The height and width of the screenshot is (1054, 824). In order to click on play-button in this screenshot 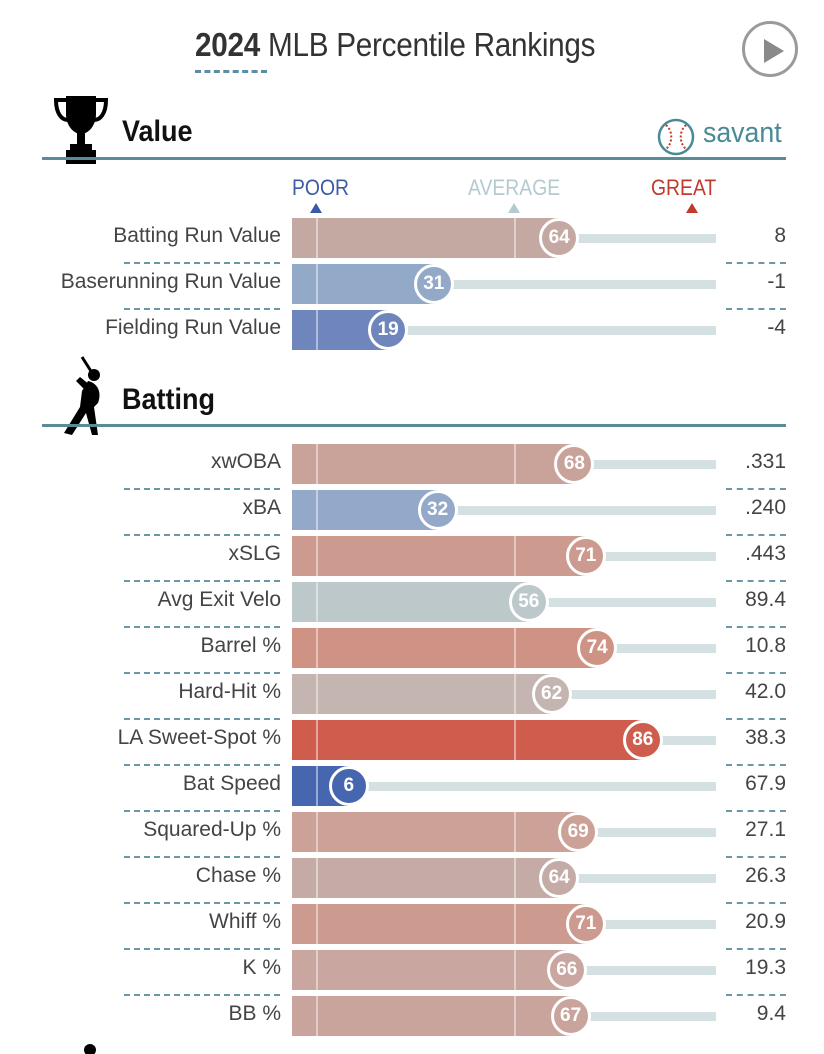, I will do `click(770, 49)`.